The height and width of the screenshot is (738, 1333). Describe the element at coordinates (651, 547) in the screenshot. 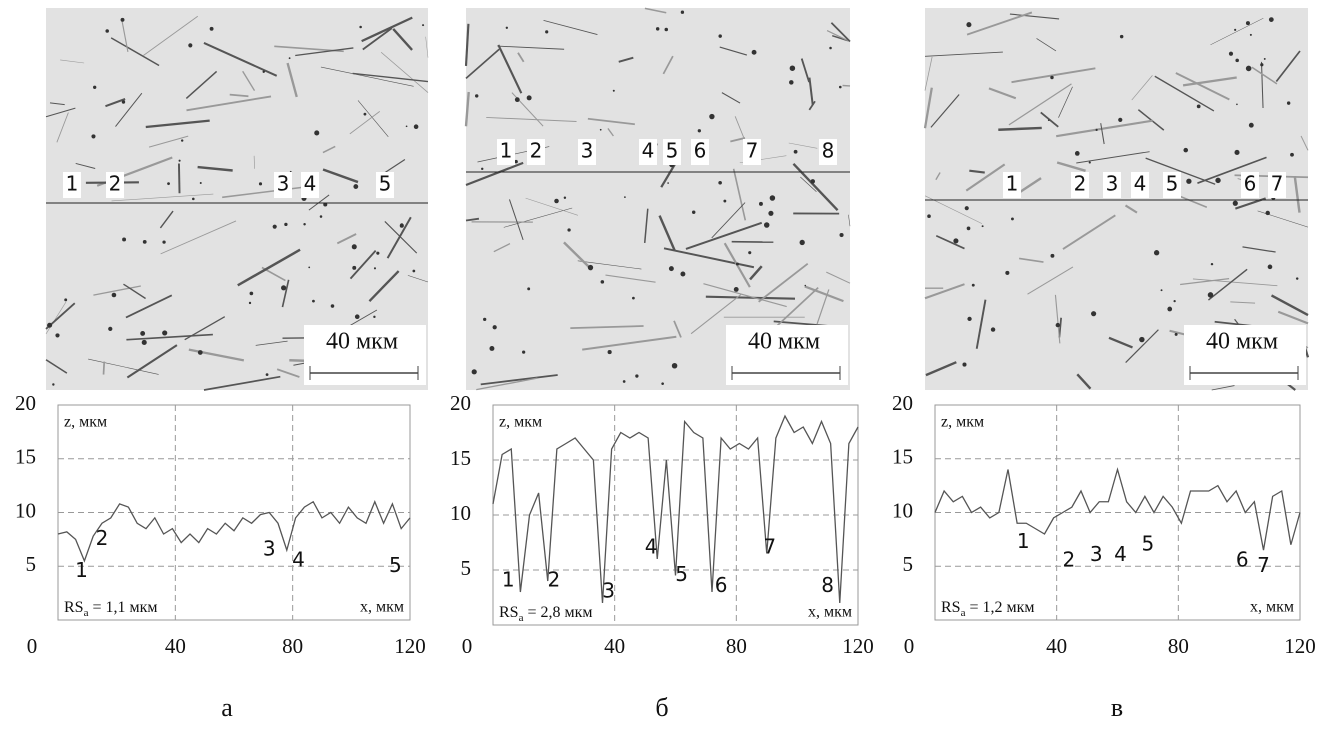

I see `point-label: 4` at that location.